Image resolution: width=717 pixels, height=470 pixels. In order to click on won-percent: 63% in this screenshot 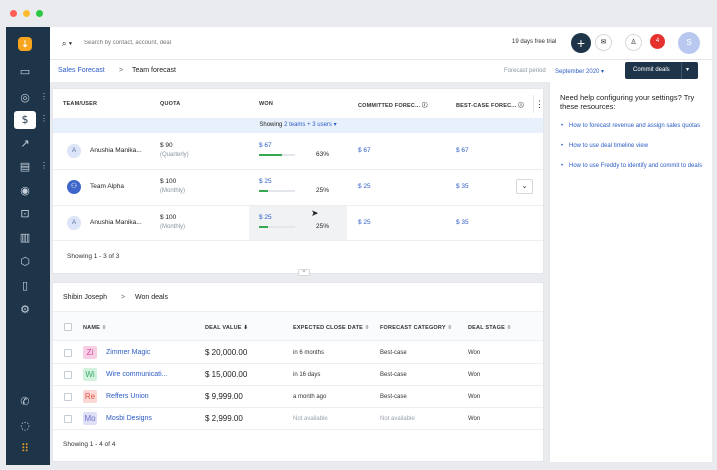, I will do `click(323, 154)`.